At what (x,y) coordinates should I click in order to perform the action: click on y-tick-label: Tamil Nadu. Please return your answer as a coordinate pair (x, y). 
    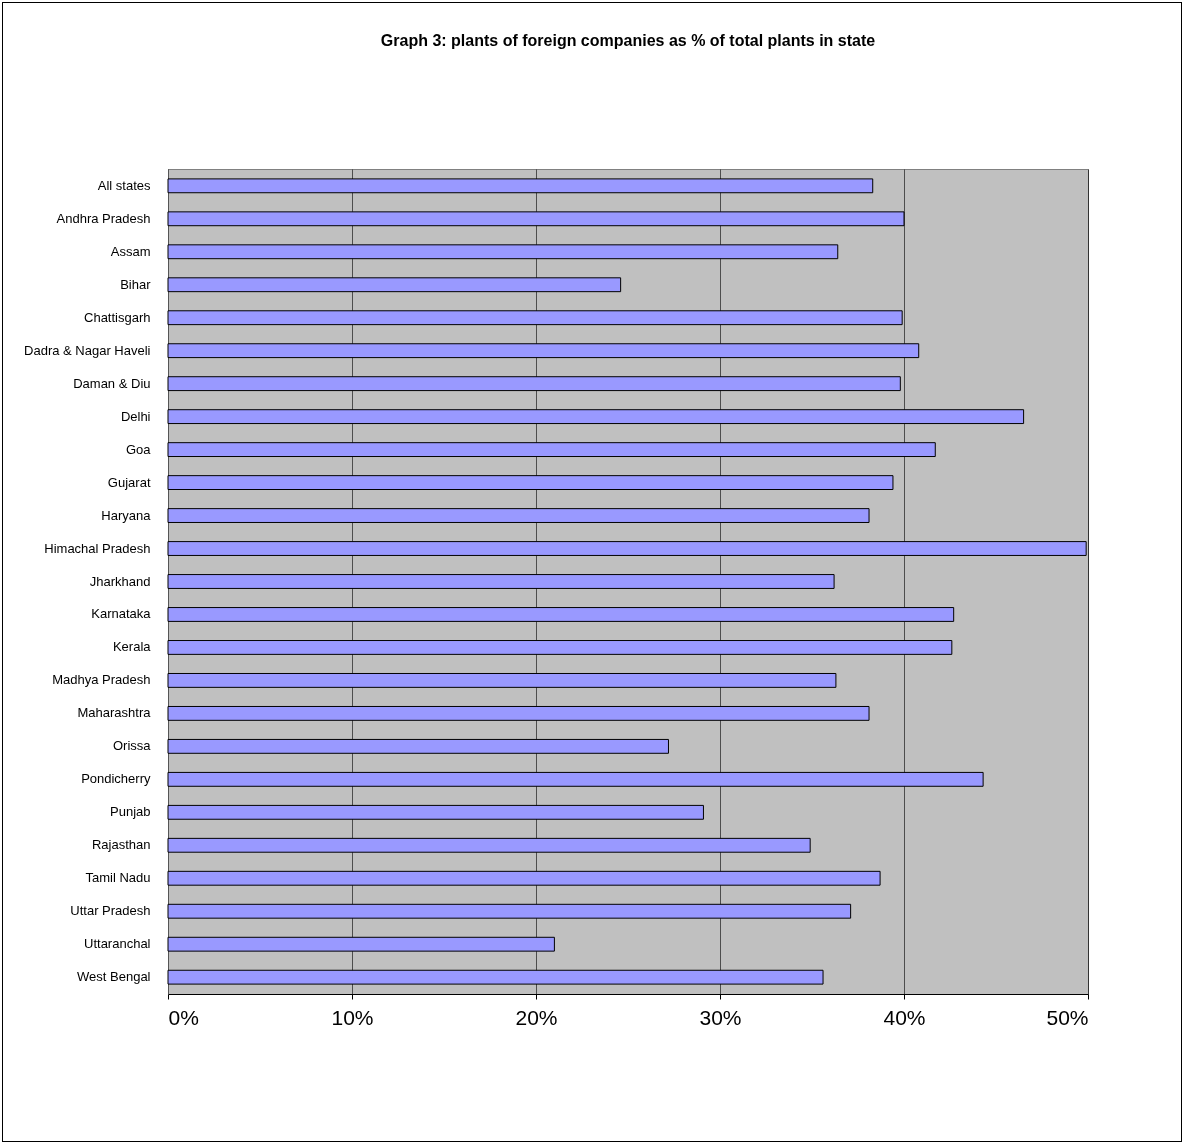
    Looking at the image, I should click on (118, 878).